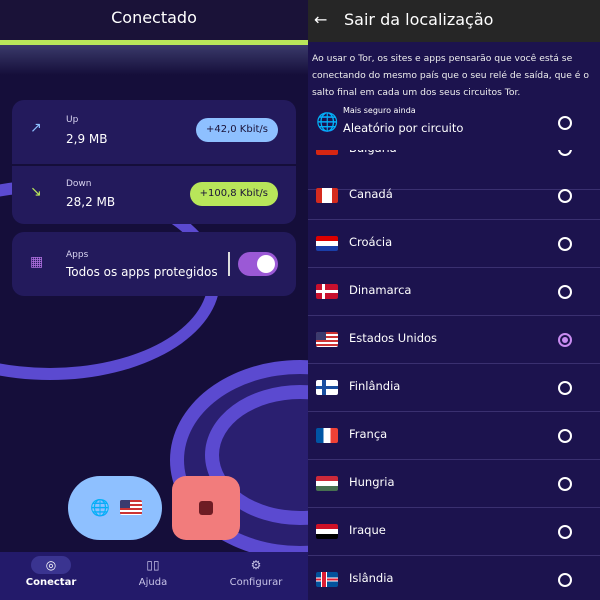  Describe the element at coordinates (91, 202) in the screenshot. I see `download-value: 28,2 MB` at that location.